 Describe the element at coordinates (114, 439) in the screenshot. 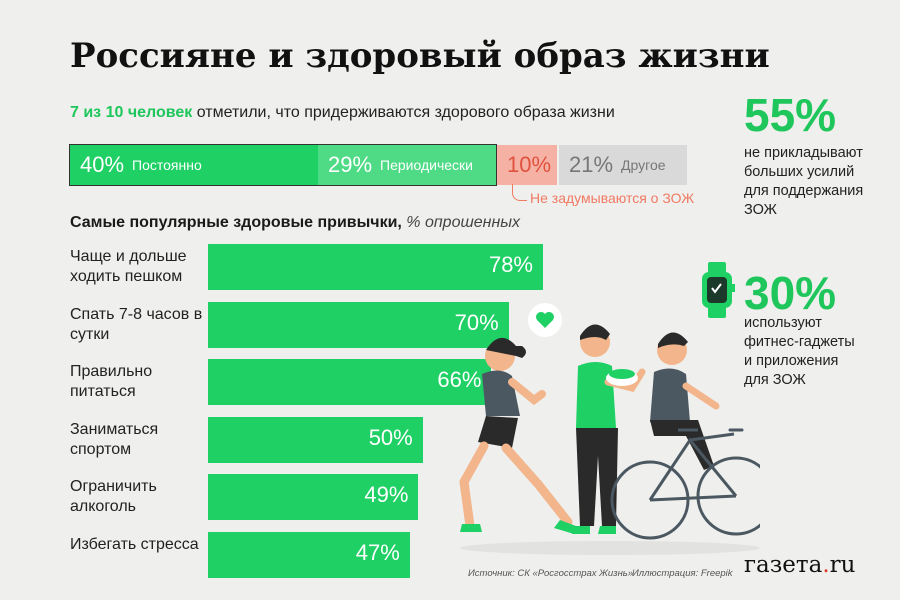

I see `habit-label: Заниматься спортом` at that location.